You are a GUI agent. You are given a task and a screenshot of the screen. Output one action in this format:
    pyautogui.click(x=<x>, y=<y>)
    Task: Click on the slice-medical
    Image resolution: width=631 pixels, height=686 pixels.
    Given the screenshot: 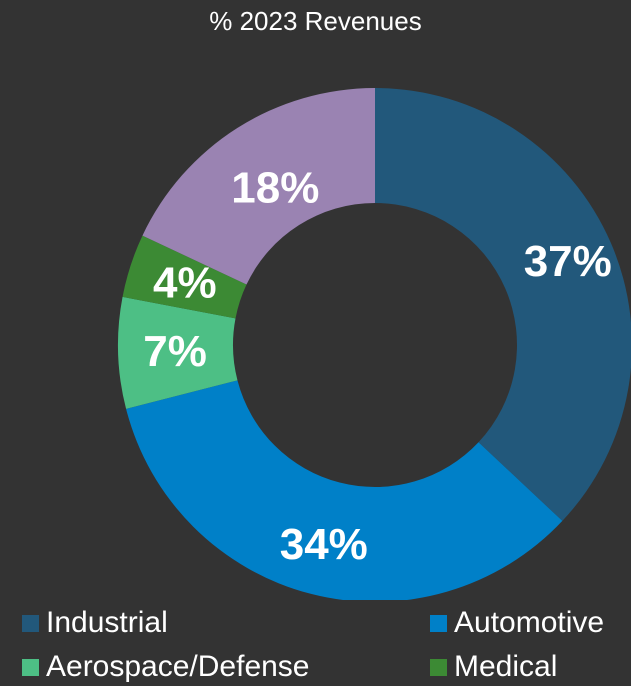 What is the action you would take?
    pyautogui.click(x=184, y=277)
    